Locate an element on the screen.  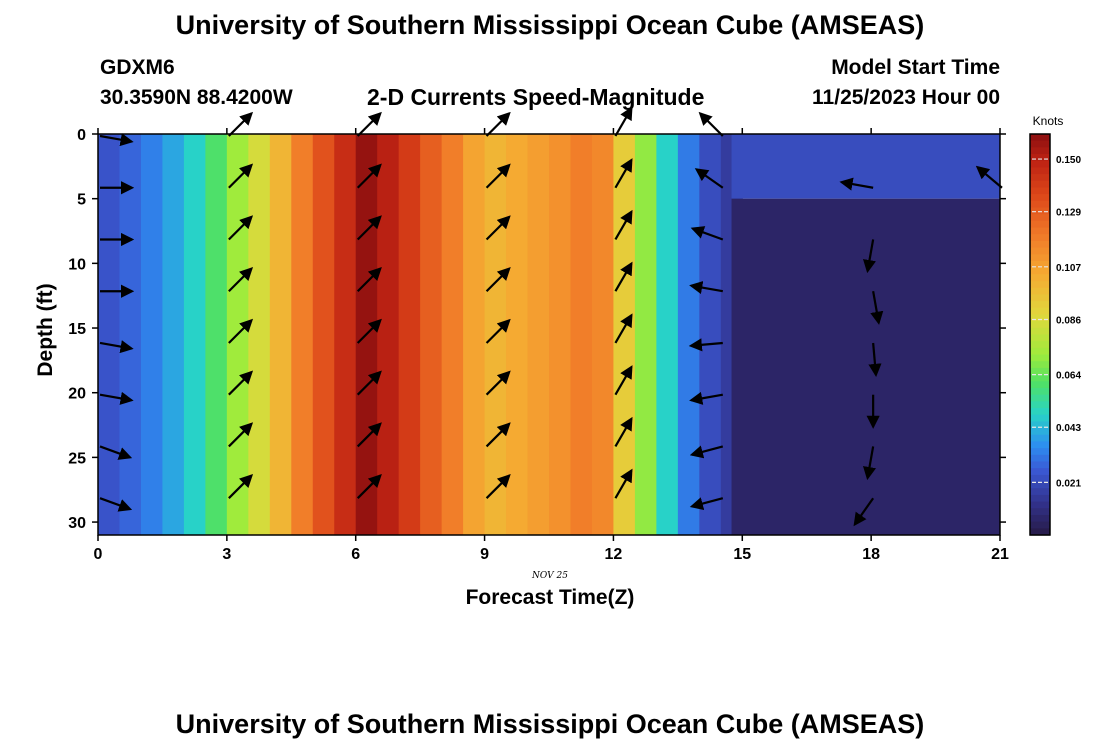
colorbar-tick-label: 0.107 is located at coordinates (1068, 268).